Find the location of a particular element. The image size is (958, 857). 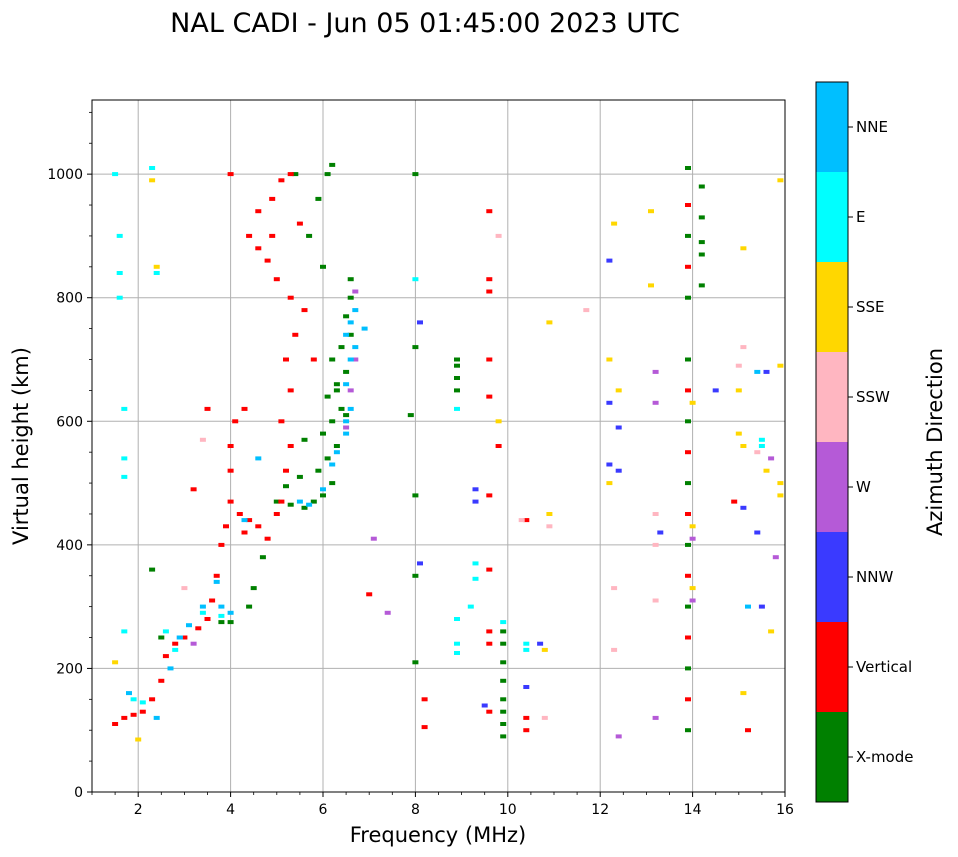

colorbar-label: SSE is located at coordinates (870, 307).